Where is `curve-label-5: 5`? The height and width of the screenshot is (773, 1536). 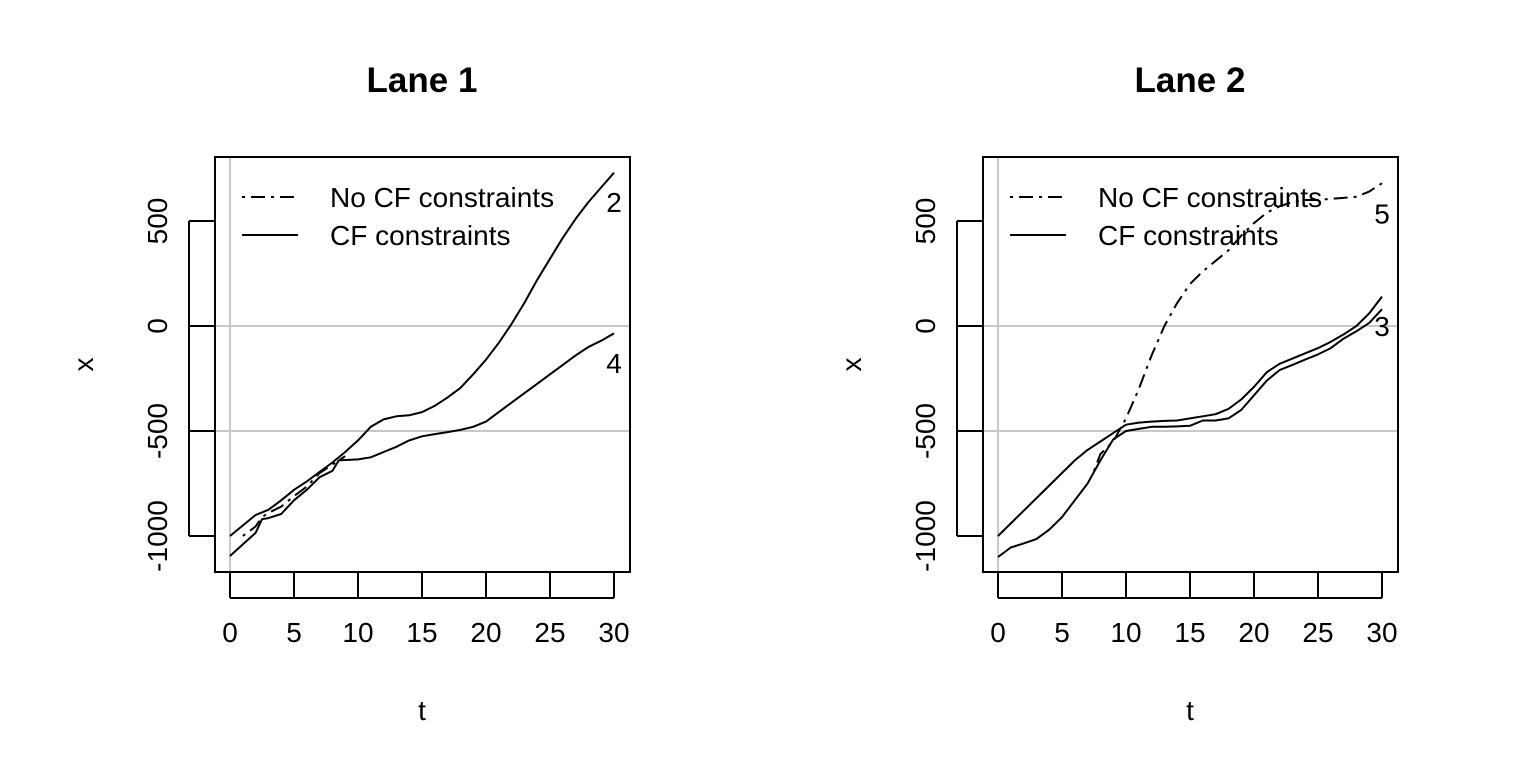
curve-label-5: 5 is located at coordinates (1382, 214).